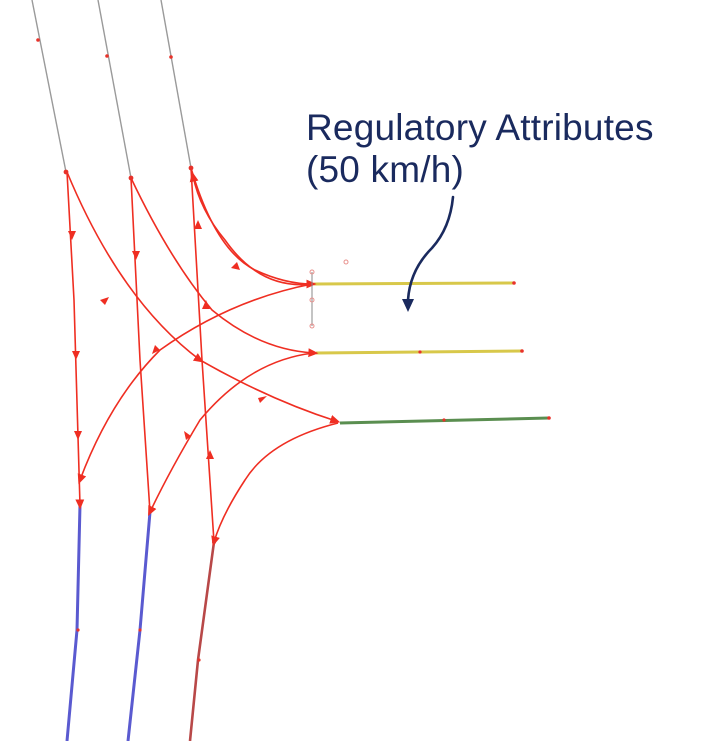  I want to click on connector-1-to-middle, so click(203, 297).